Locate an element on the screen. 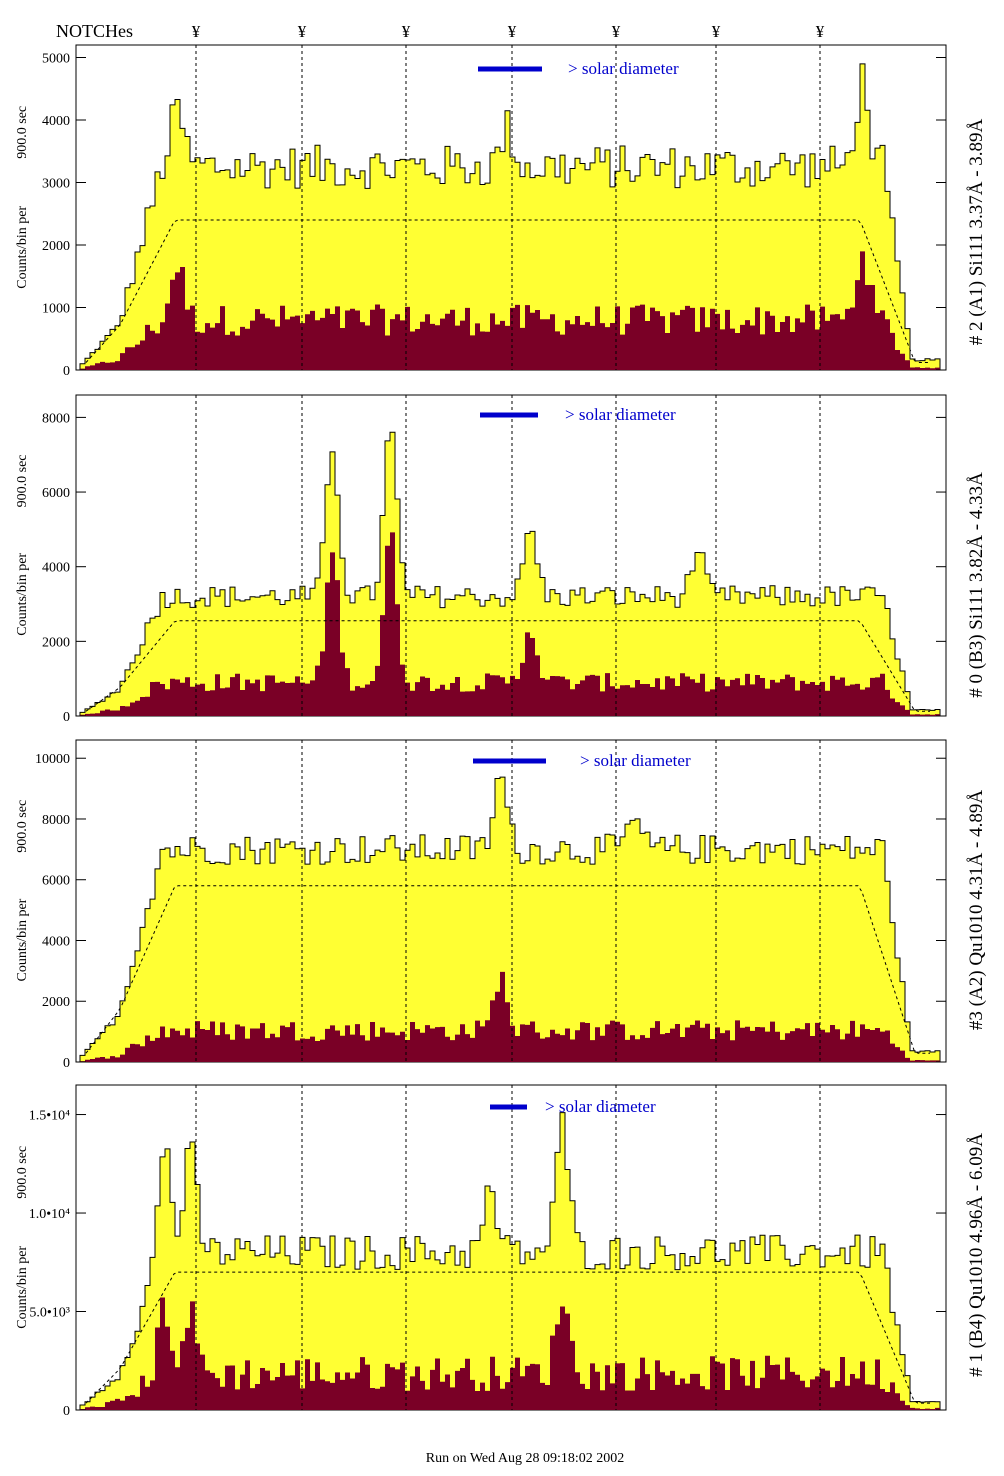  y-tick-label: 10000 is located at coordinates (52, 759).